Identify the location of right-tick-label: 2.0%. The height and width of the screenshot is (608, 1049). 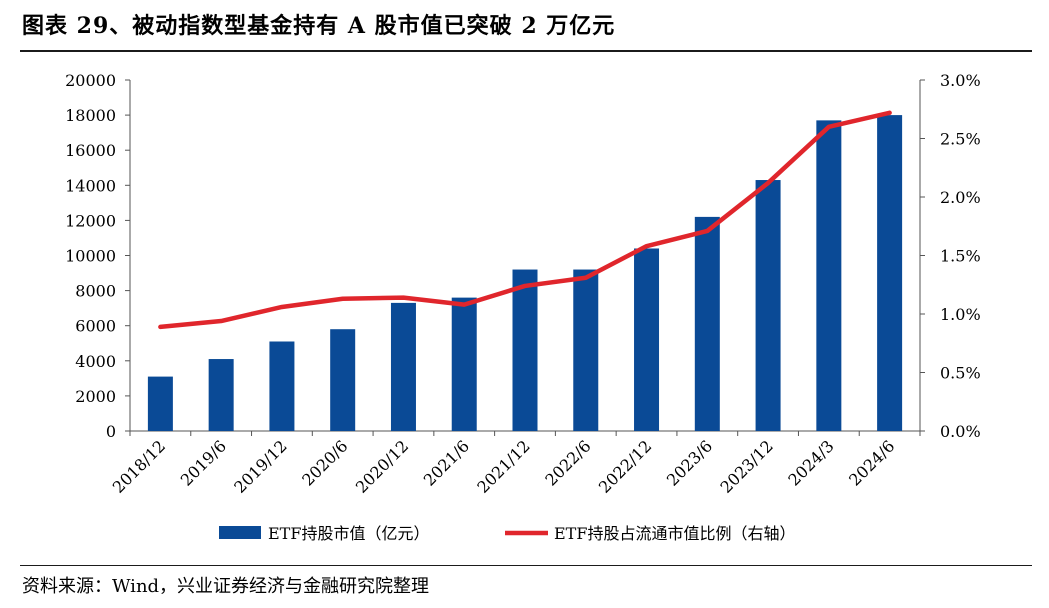
(960, 197).